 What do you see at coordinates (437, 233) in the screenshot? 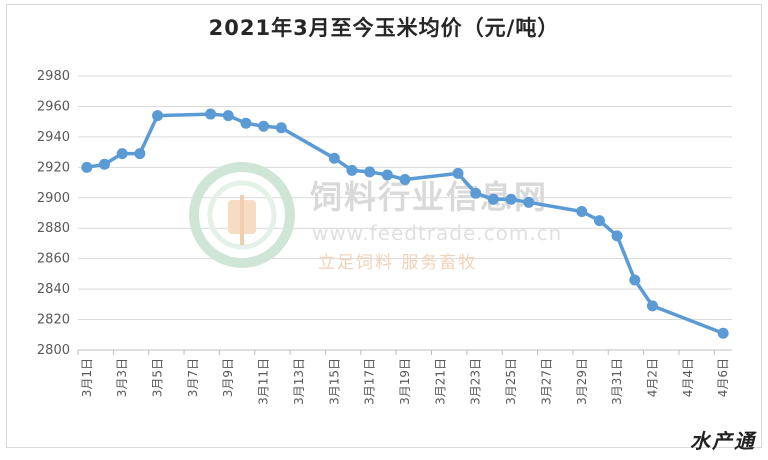
I see `watermark-url: www.feedtrade.com.cn` at bounding box center [437, 233].